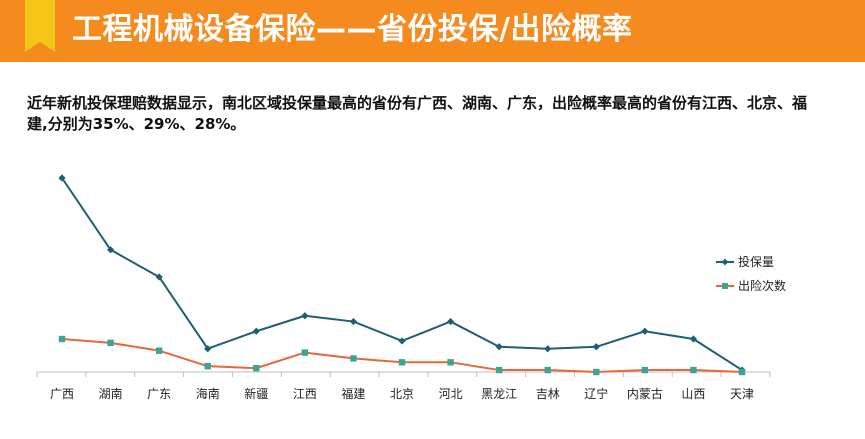  I want to click on page-title: 工程机械设备保险——省份投保/出险概率, so click(352, 29).